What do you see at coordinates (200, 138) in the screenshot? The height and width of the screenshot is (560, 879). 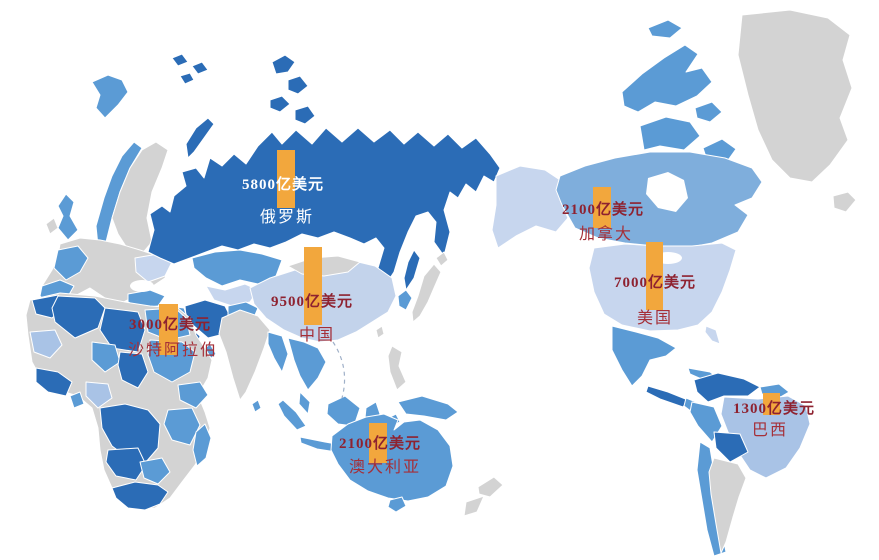 I see `novaya-zemlya` at bounding box center [200, 138].